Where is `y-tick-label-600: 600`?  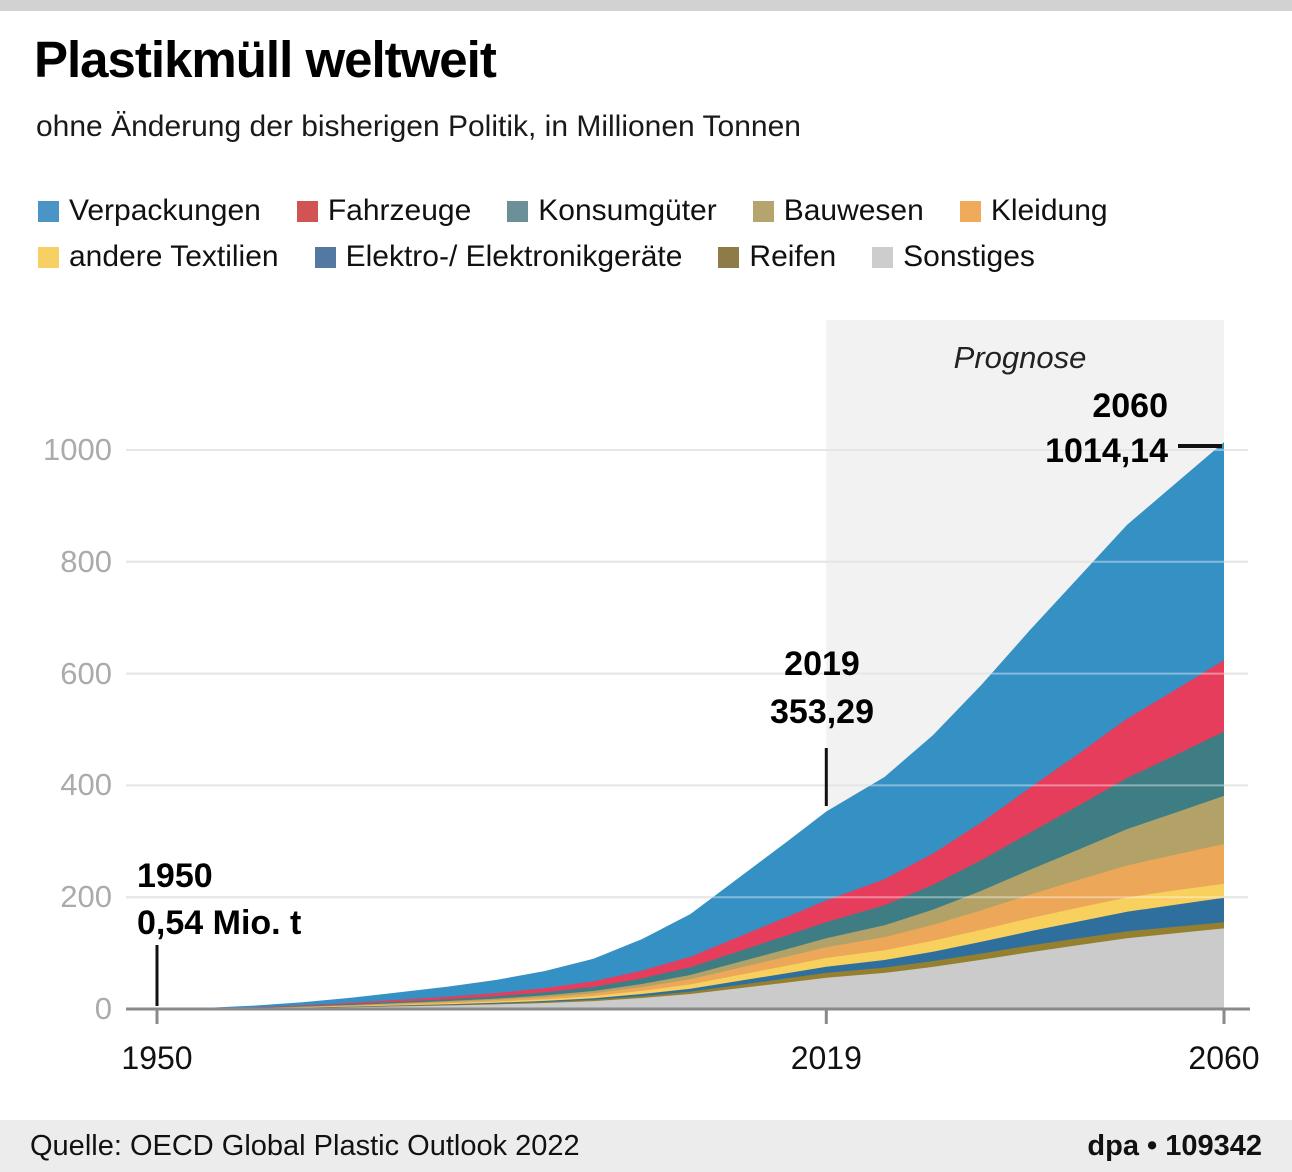
y-tick-label-600: 600 is located at coordinates (86, 673).